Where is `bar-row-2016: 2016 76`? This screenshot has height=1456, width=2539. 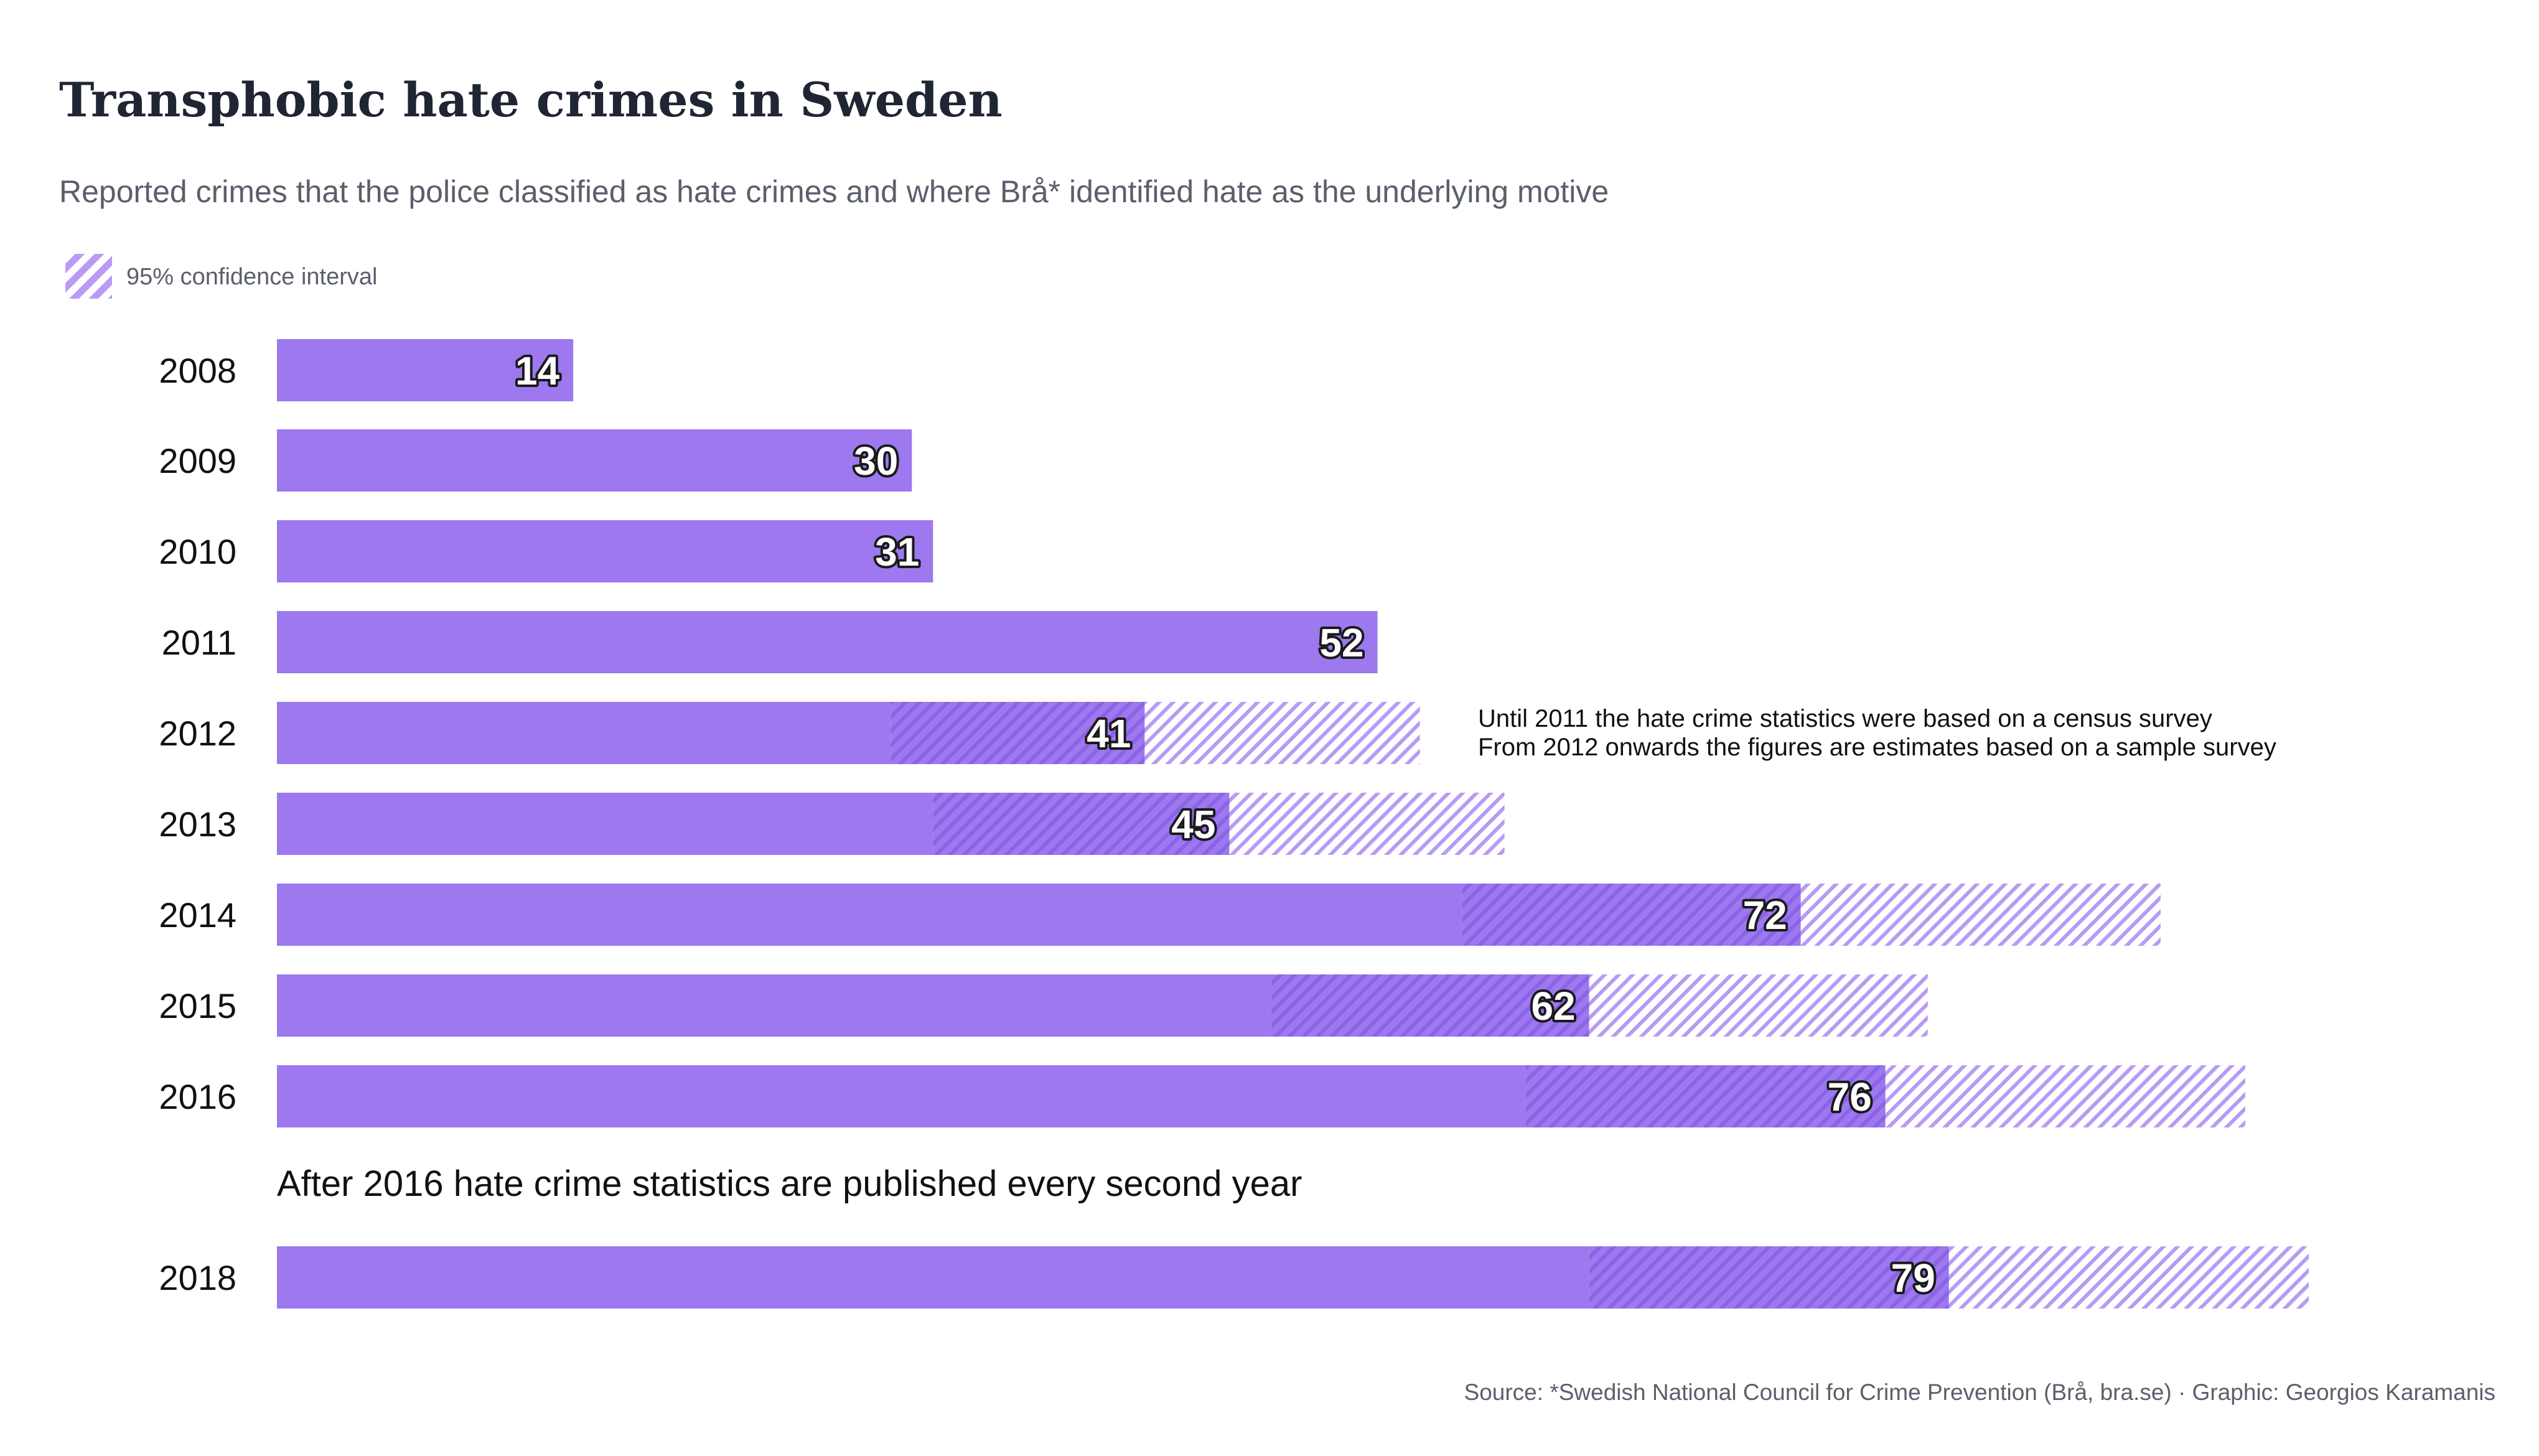 bar-row-2016: 2016 76 is located at coordinates (1202, 1096).